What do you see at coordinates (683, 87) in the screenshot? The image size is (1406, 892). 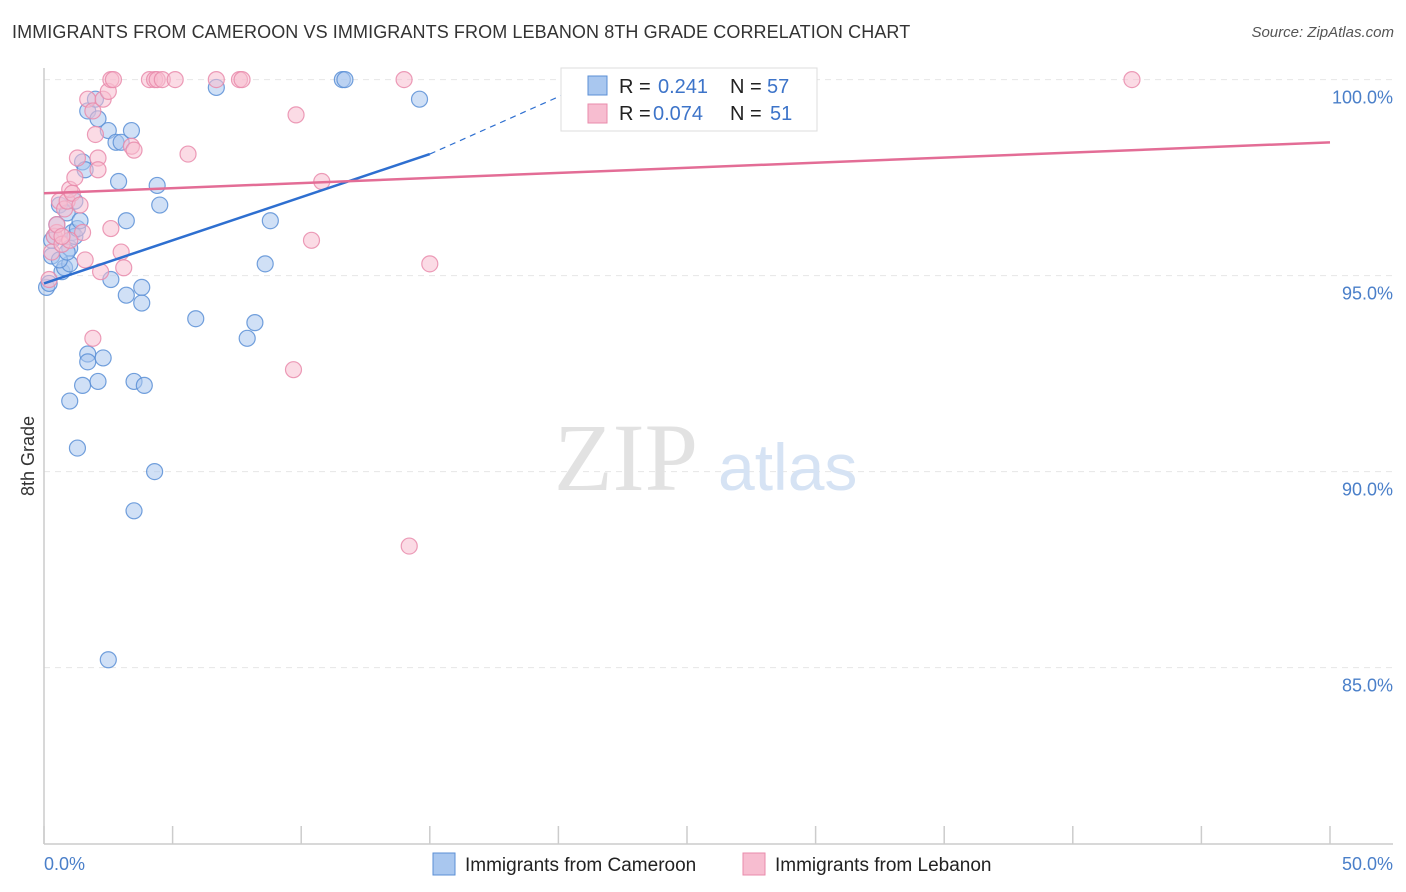 I see `legend-r-value-cameroon: 0.241` at bounding box center [683, 87].